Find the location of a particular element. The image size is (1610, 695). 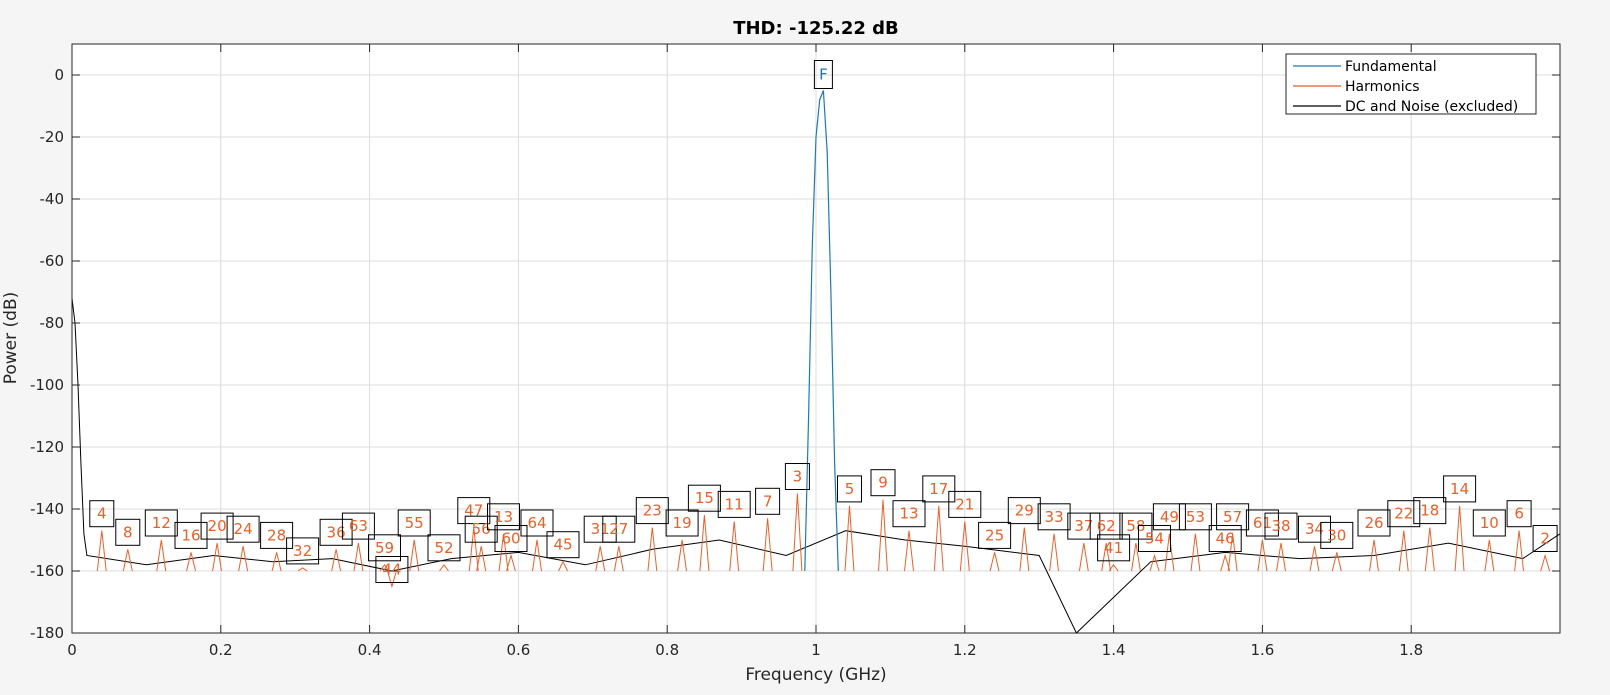

harmonic-label: 36 is located at coordinates (336, 532).